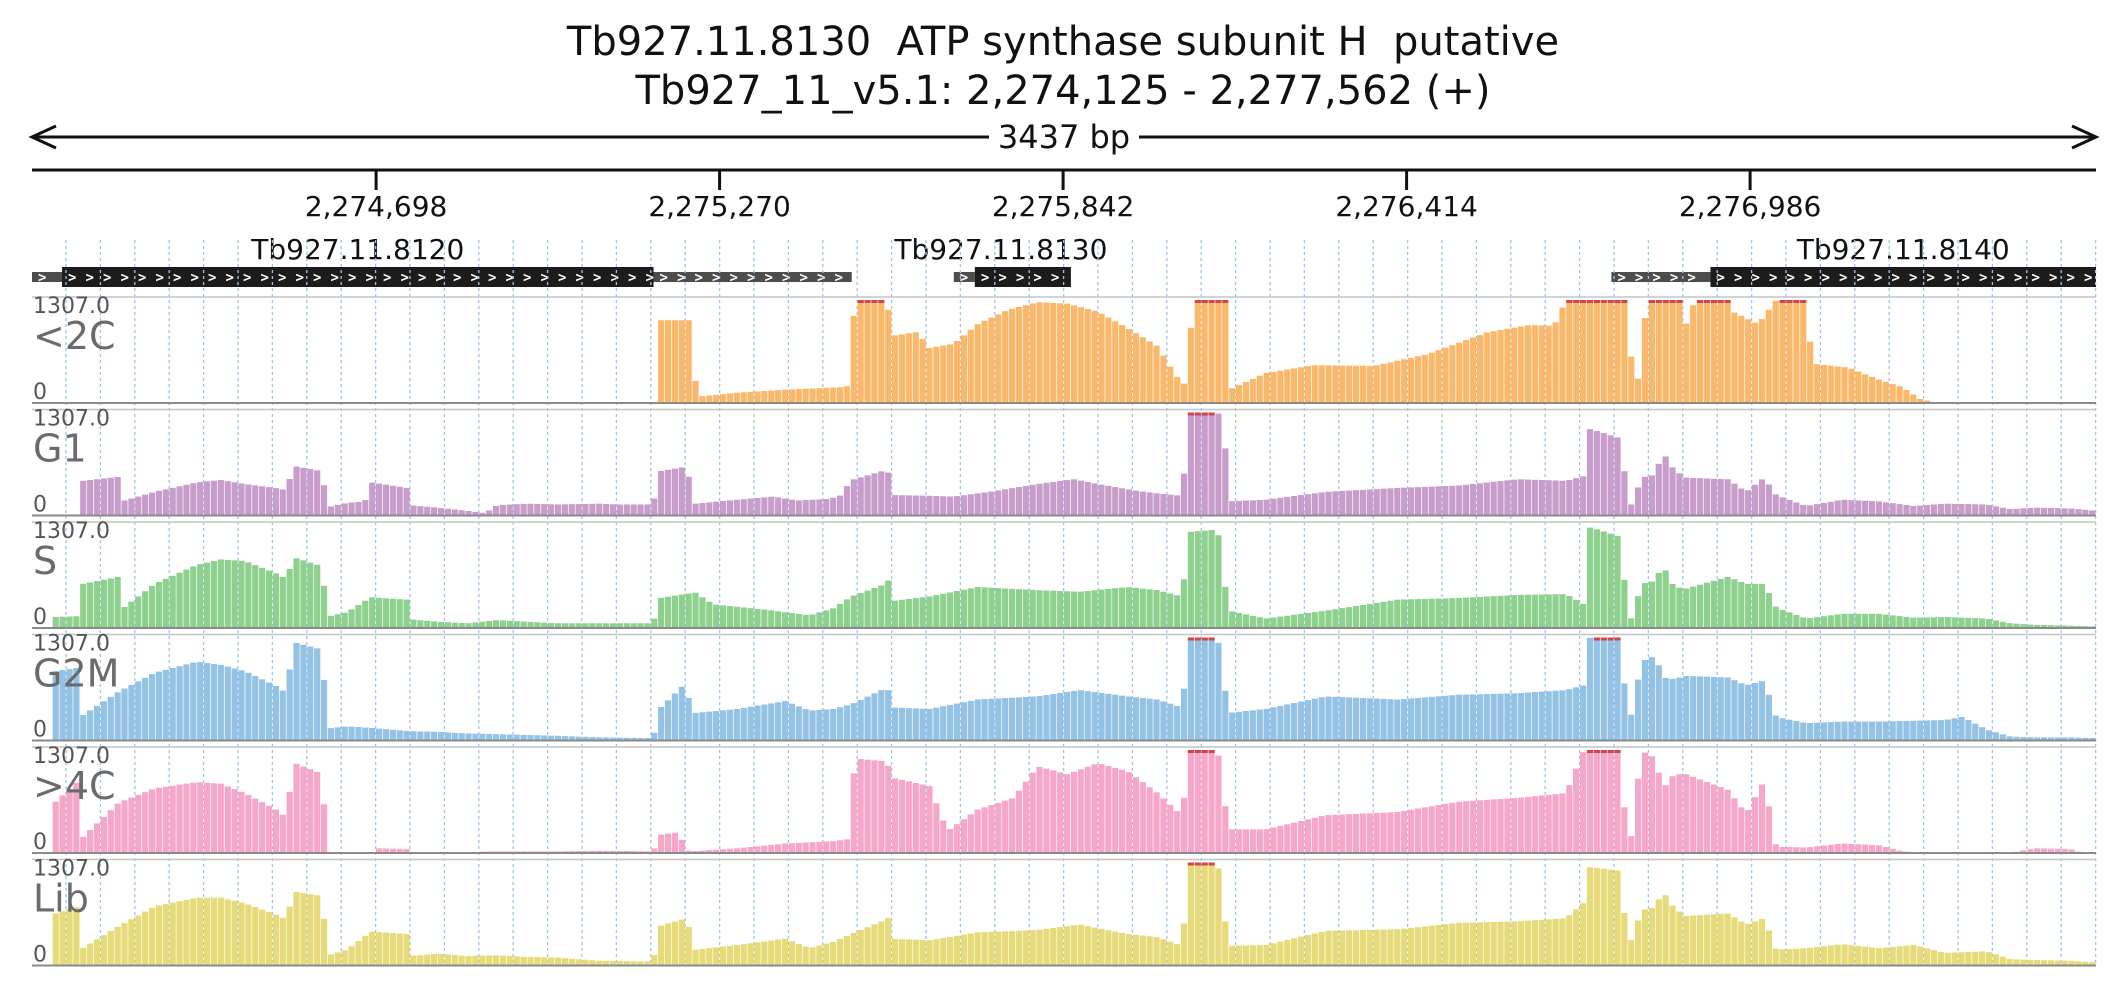  What do you see at coordinates (76, 674) in the screenshot?
I see `track-name: G2M` at bounding box center [76, 674].